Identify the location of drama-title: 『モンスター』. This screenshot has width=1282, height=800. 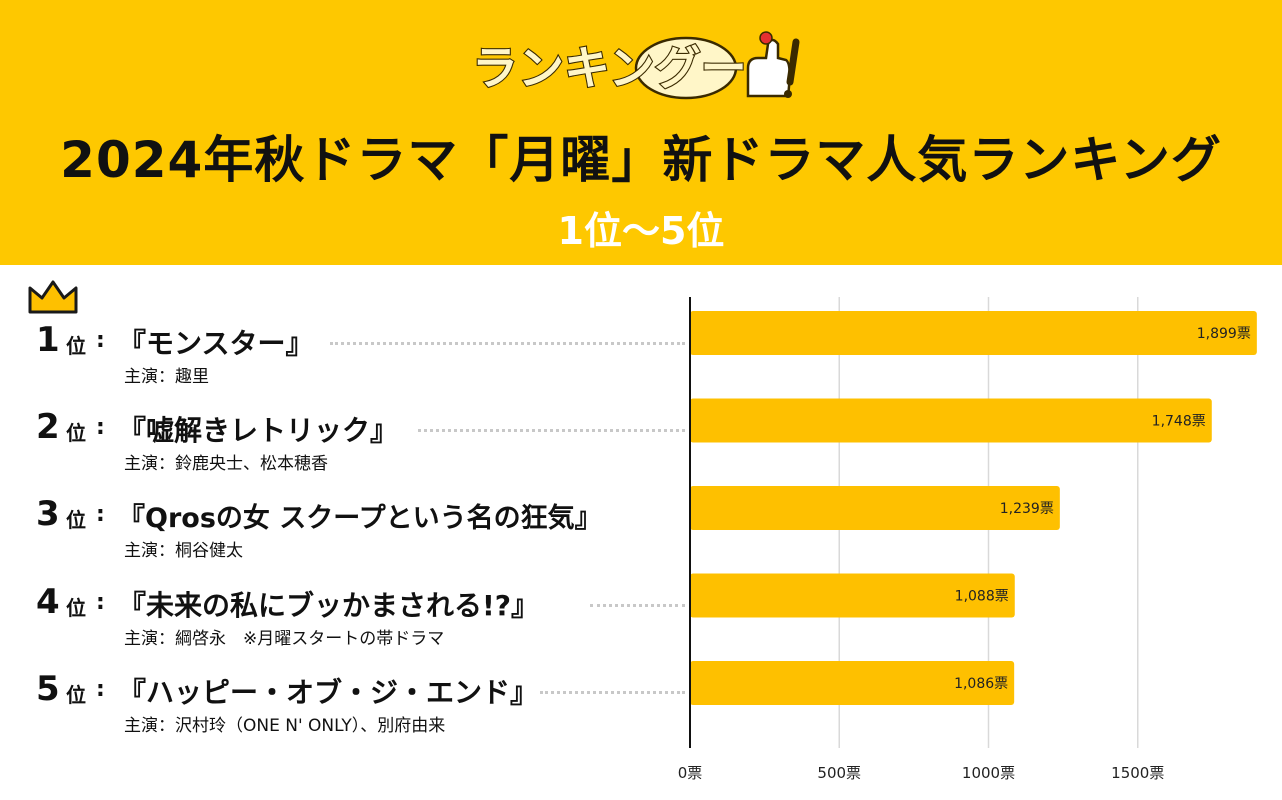
(216, 343).